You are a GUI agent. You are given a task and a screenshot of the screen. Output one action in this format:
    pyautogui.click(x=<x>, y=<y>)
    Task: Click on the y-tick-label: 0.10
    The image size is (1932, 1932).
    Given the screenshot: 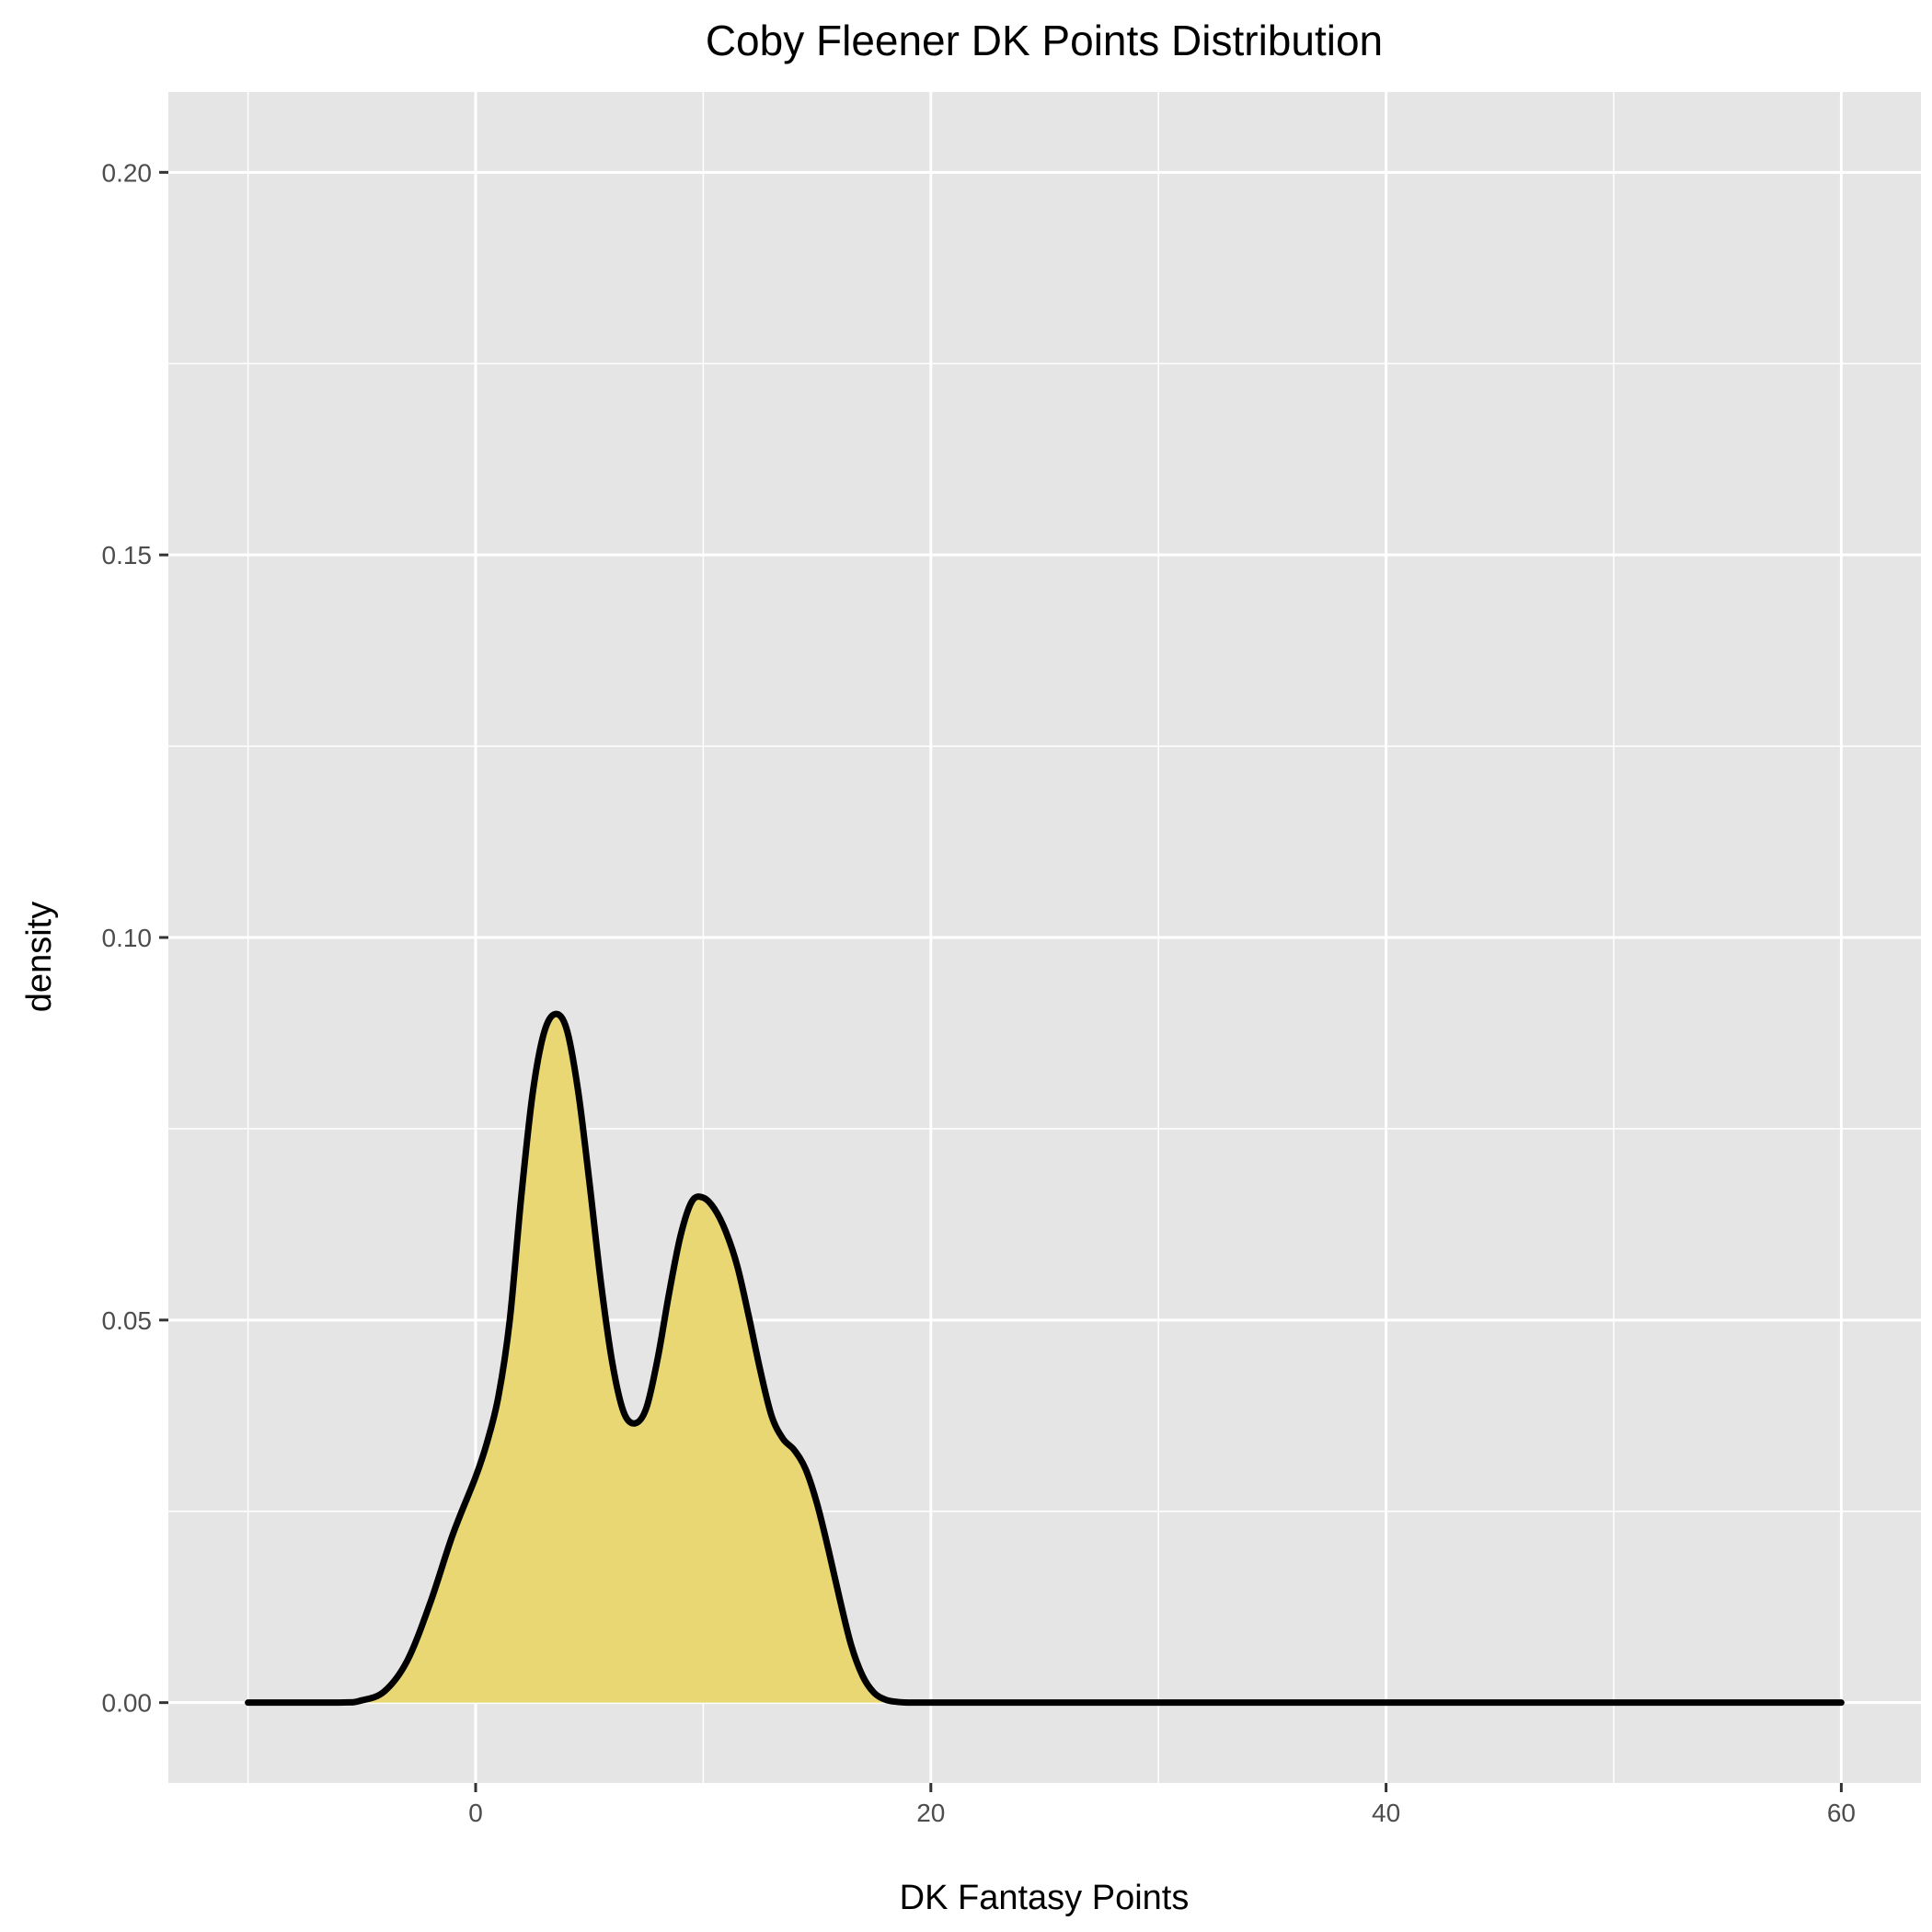 What is the action you would take?
    pyautogui.click(x=127, y=938)
    